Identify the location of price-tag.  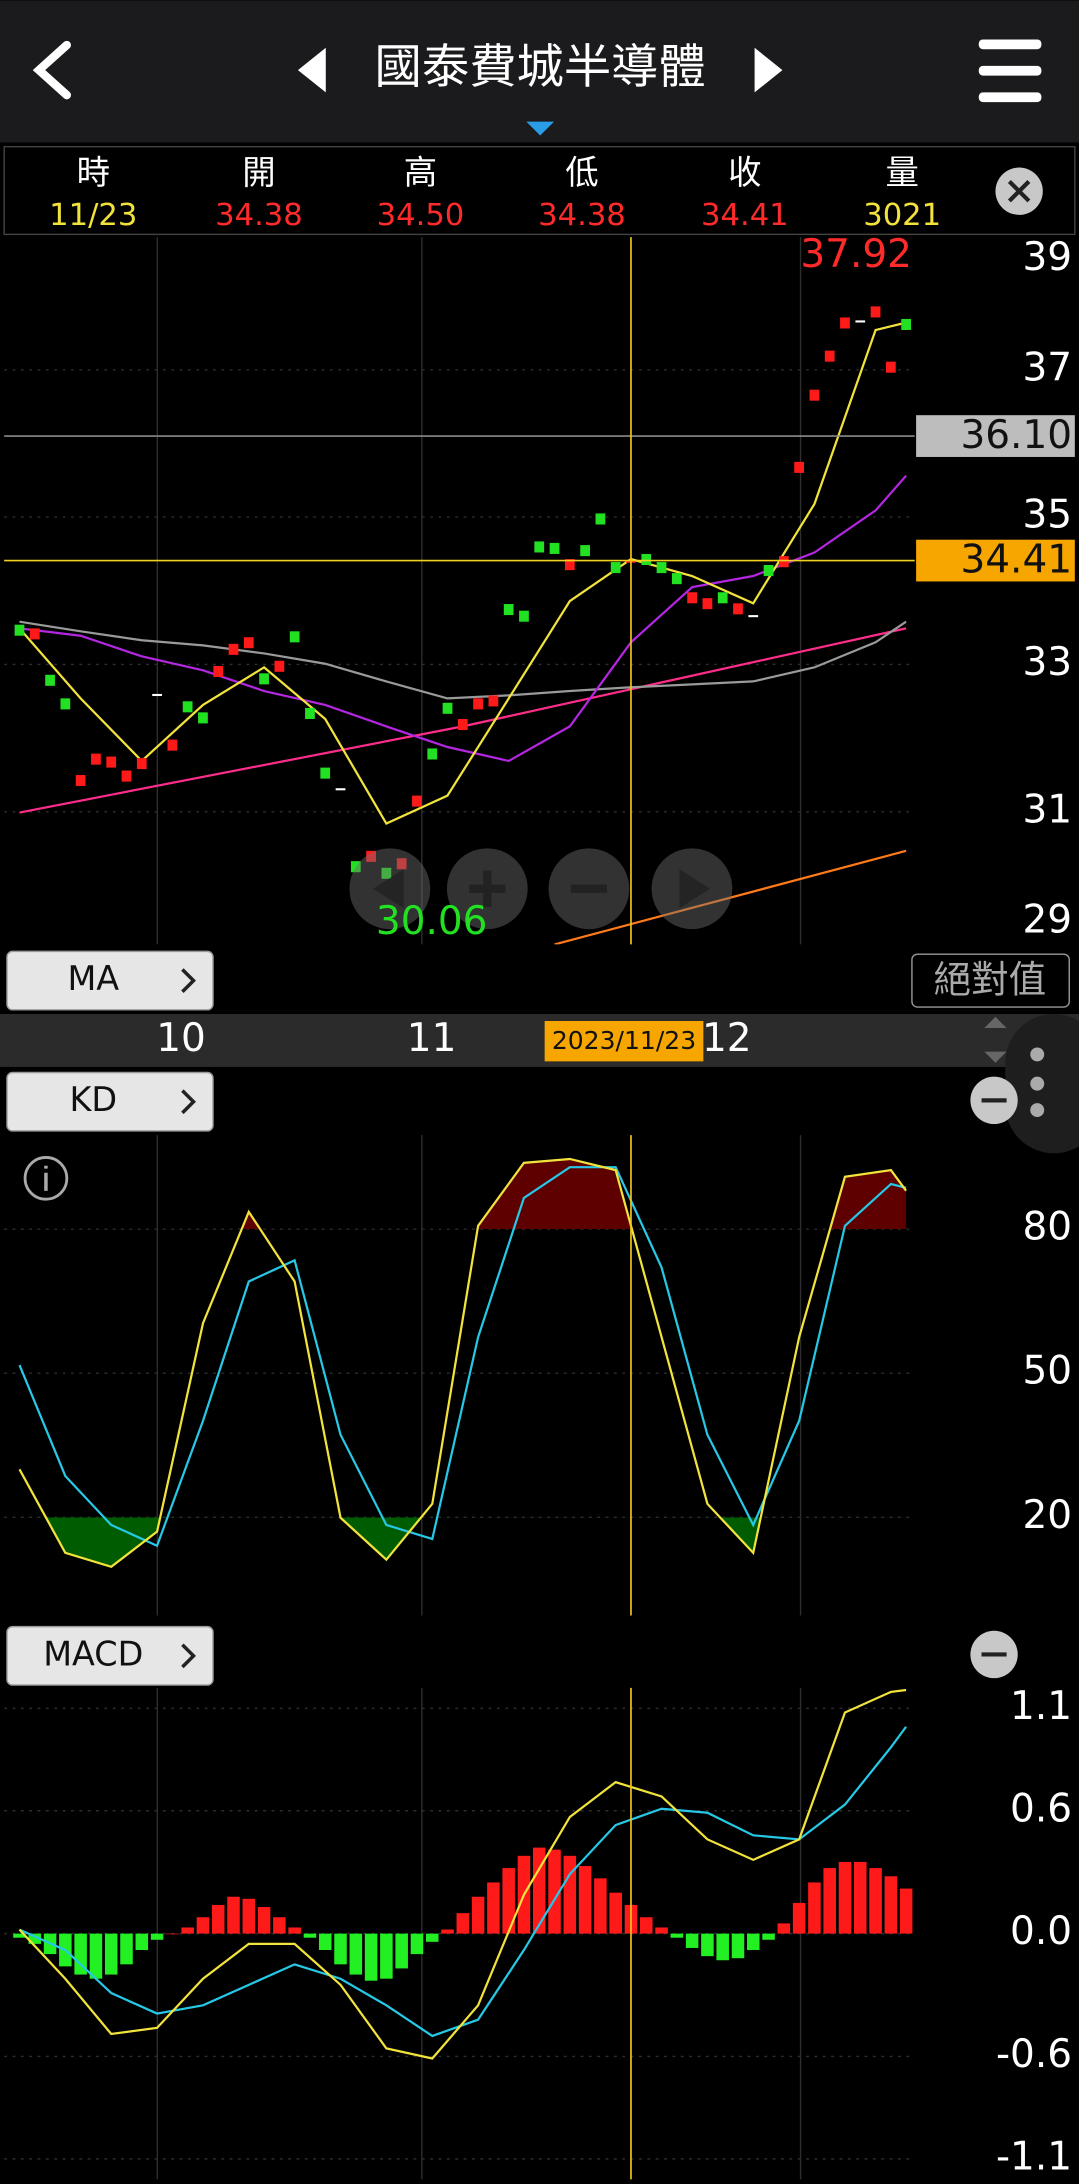
(995, 560).